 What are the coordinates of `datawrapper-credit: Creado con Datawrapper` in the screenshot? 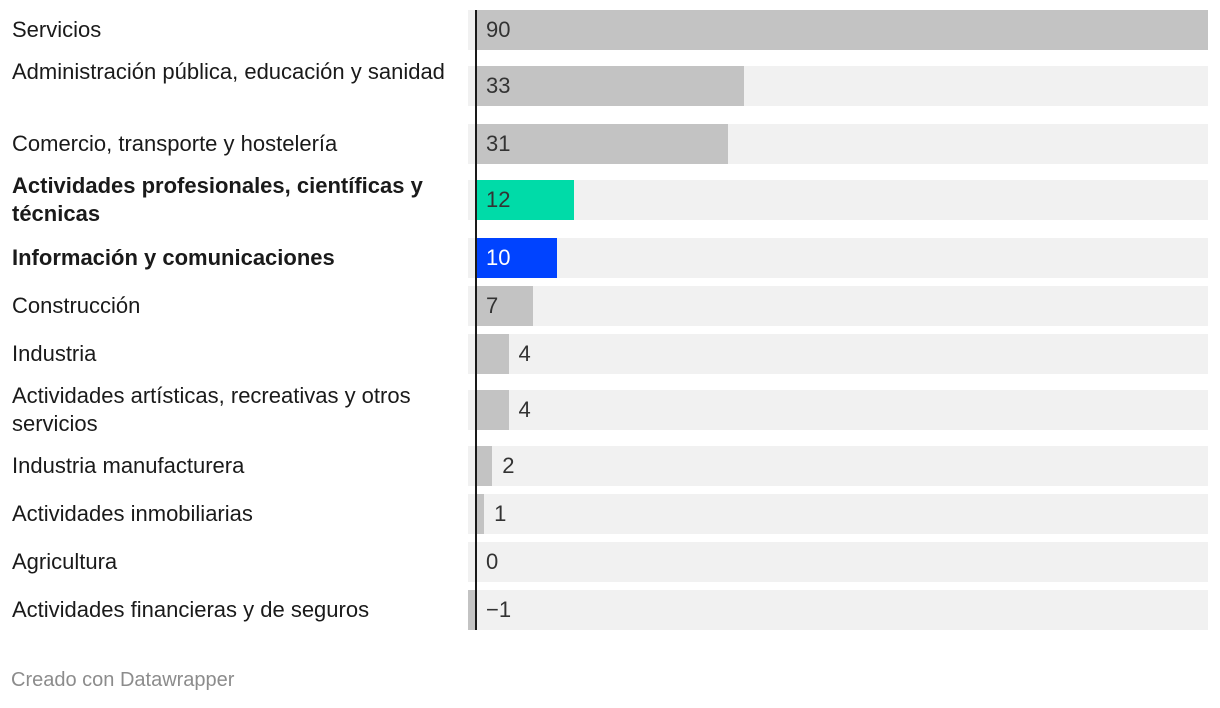 It's located at (123, 680).